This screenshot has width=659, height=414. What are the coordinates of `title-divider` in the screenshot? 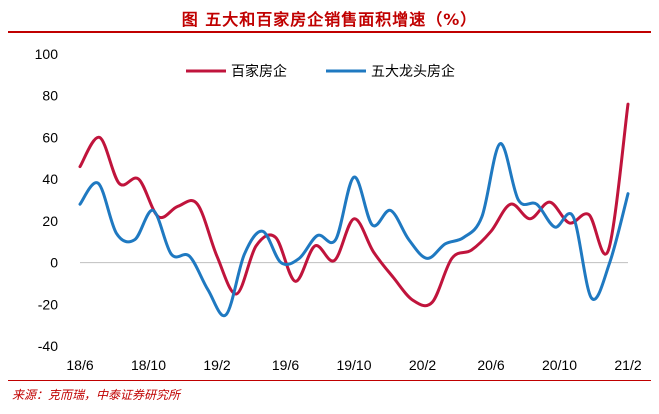 It's located at (329, 32).